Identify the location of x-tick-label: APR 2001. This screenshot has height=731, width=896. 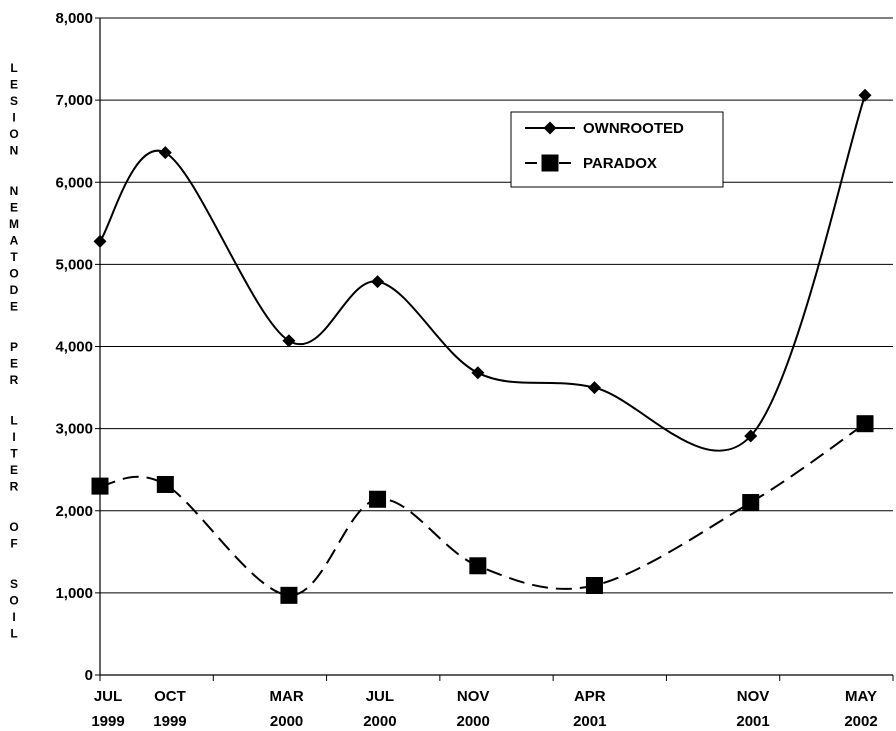
(589, 709).